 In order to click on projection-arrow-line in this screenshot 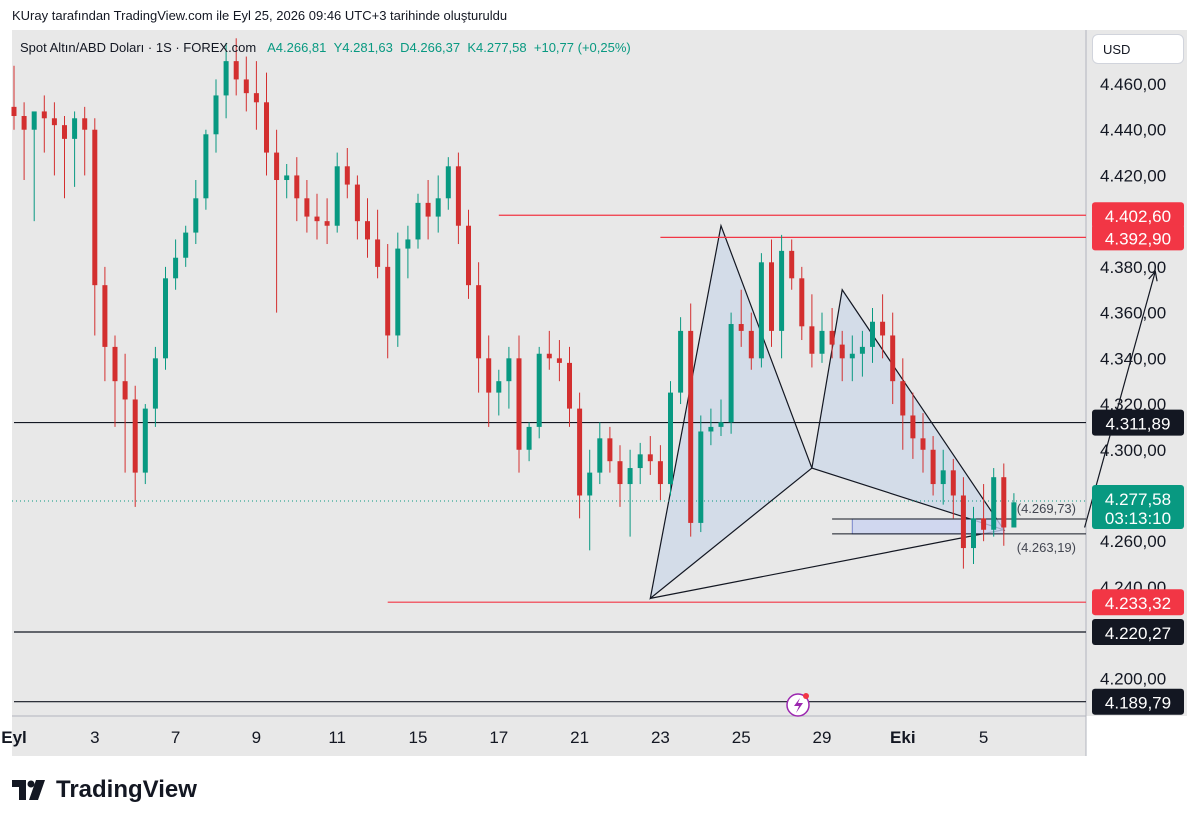, I will do `click(1120, 399)`.